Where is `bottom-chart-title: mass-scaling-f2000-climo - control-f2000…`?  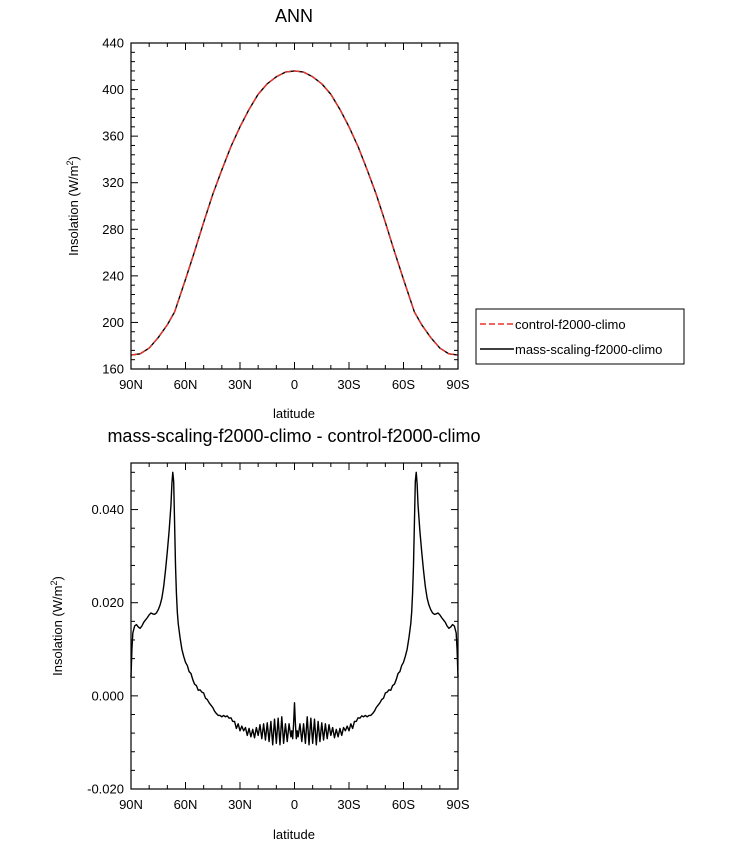 bottom-chart-title: mass-scaling-f2000-climo - control-f2000… is located at coordinates (293, 436).